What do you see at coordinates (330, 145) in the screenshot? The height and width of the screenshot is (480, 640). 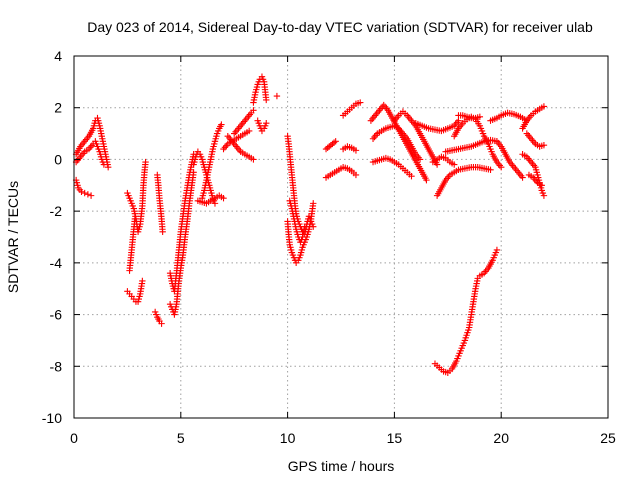 I see `series-arc-11.8-mid` at bounding box center [330, 145].